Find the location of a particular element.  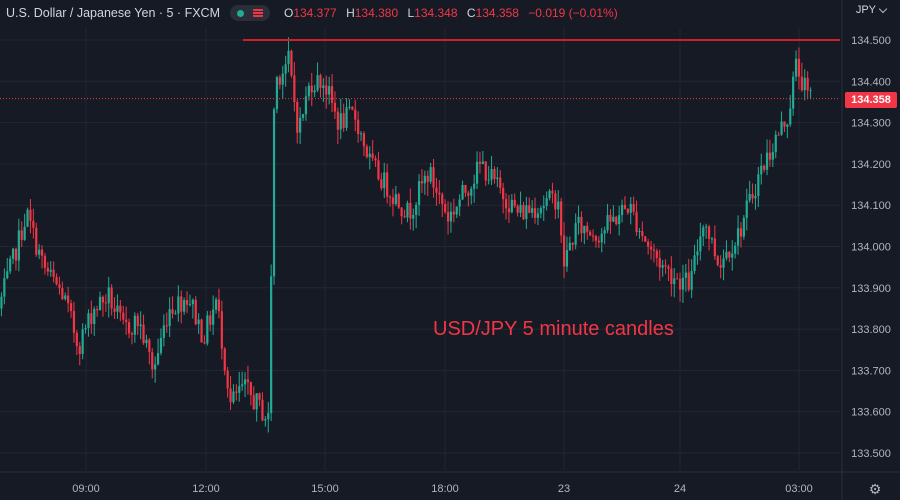

x-tick-label: 09:00 is located at coordinates (86, 489).